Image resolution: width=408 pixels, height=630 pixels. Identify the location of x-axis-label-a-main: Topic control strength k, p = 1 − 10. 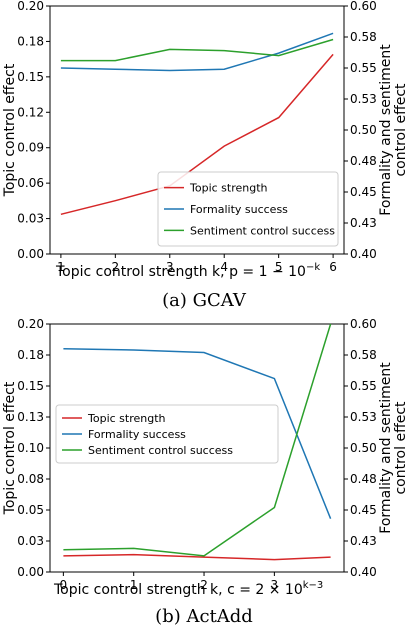
(180, 272).